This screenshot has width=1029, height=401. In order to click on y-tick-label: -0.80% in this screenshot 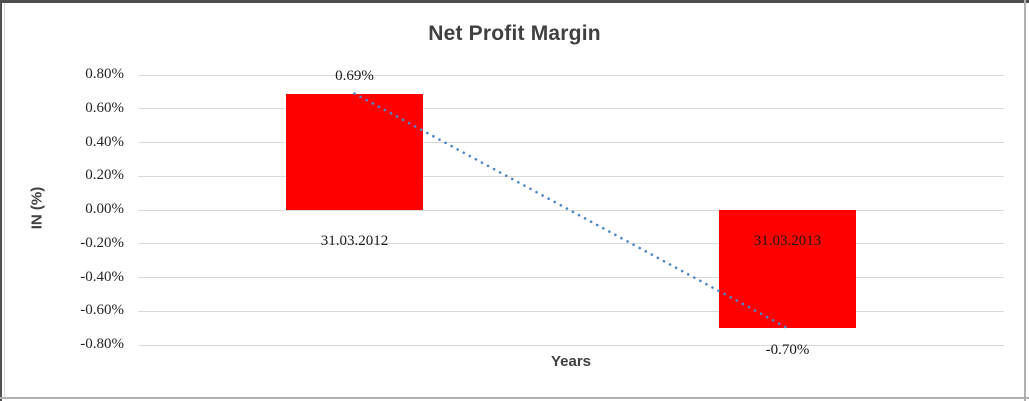, I will do `click(102, 344)`.